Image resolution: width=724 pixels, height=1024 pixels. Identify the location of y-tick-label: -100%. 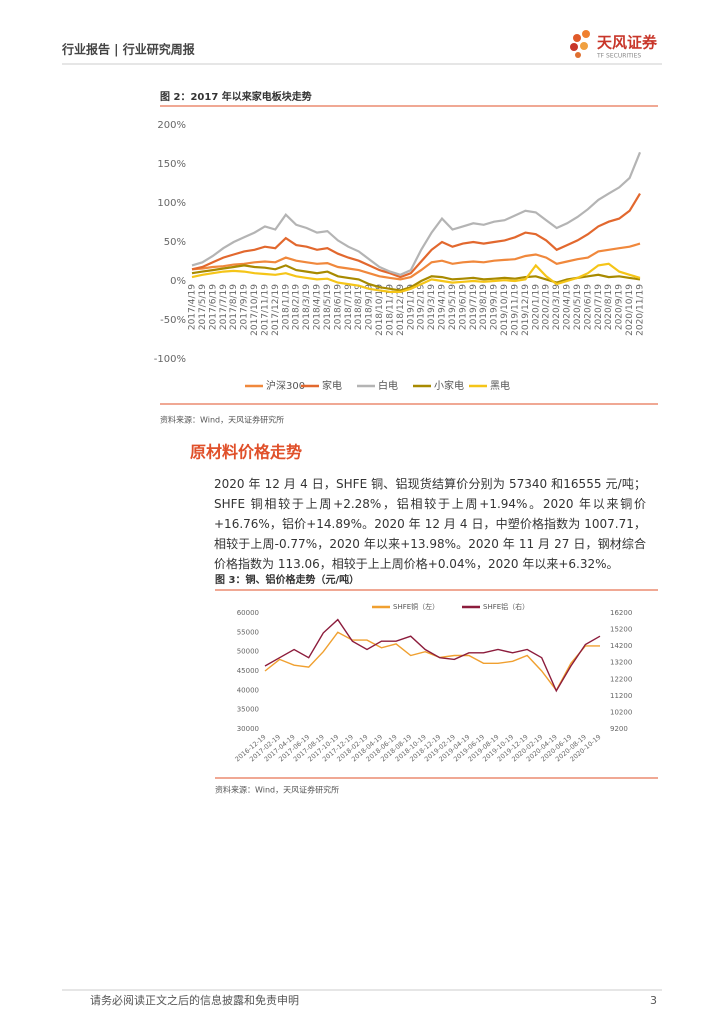
(170, 359).